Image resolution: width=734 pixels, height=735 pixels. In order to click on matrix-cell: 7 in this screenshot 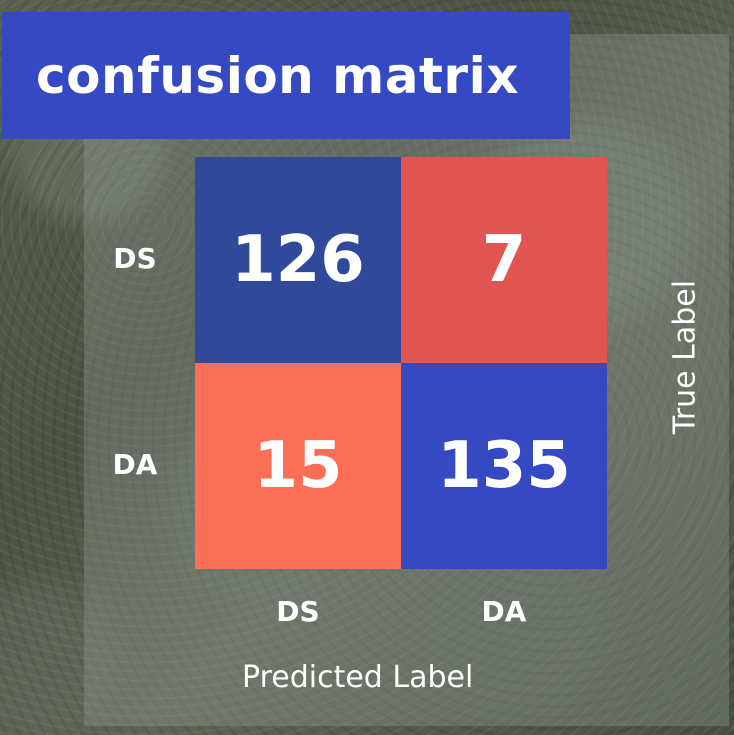, I will do `click(504, 260)`.